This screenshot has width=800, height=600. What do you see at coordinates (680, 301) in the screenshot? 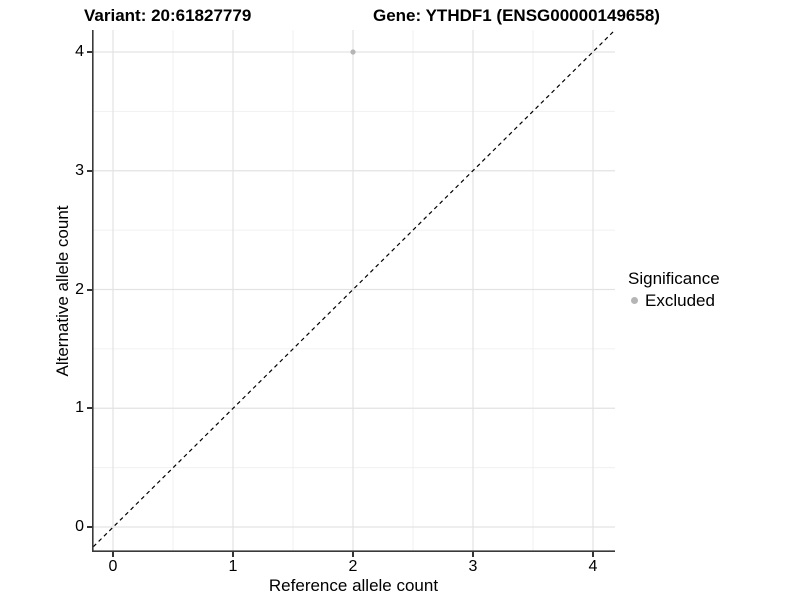
I see `legend-item-label: Excluded` at bounding box center [680, 301].